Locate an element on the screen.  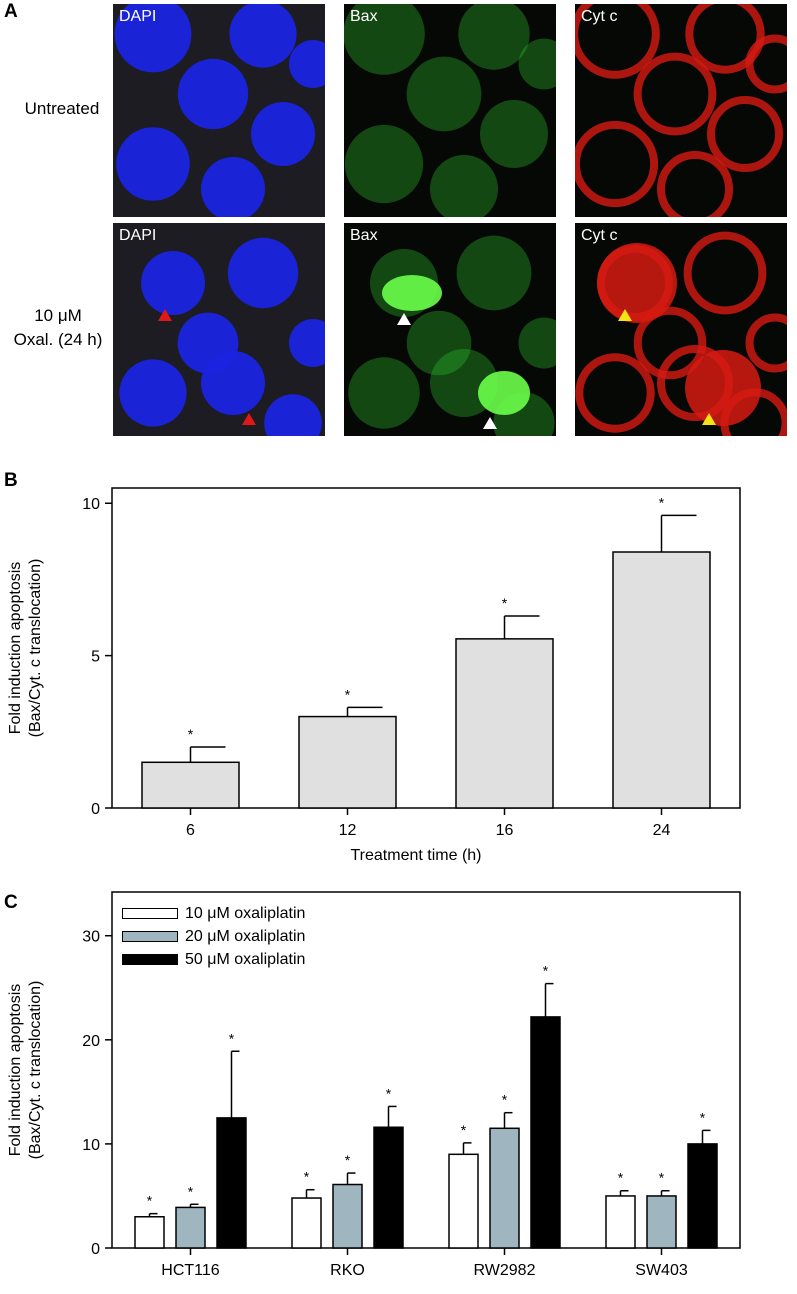
micrograph-dapi-oxaliplatin: DAPI is located at coordinates (219, 329).